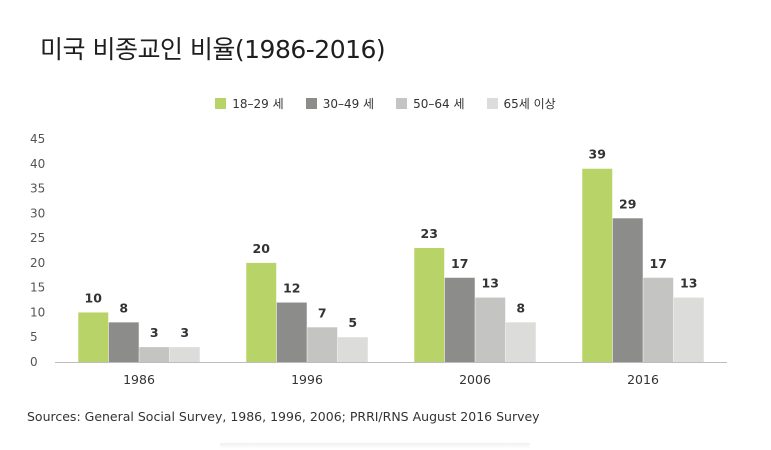  I want to click on y-tick-label: 5, so click(34, 337).